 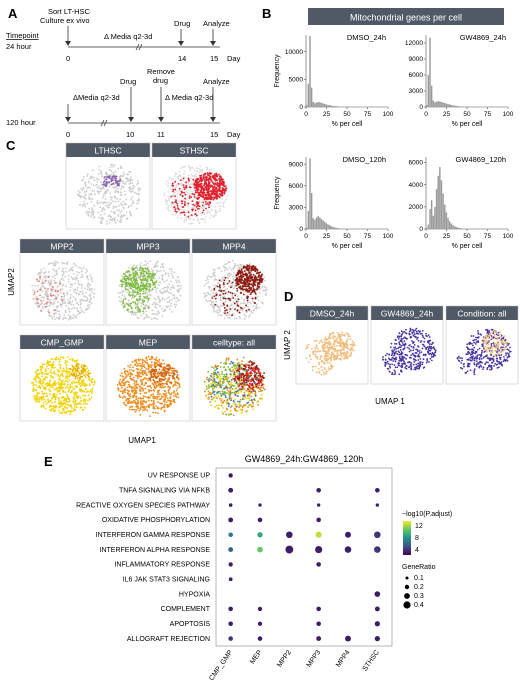 What do you see at coordinates (306, 236) in the screenshot?
I see `hist-xtick-label: 0` at bounding box center [306, 236].